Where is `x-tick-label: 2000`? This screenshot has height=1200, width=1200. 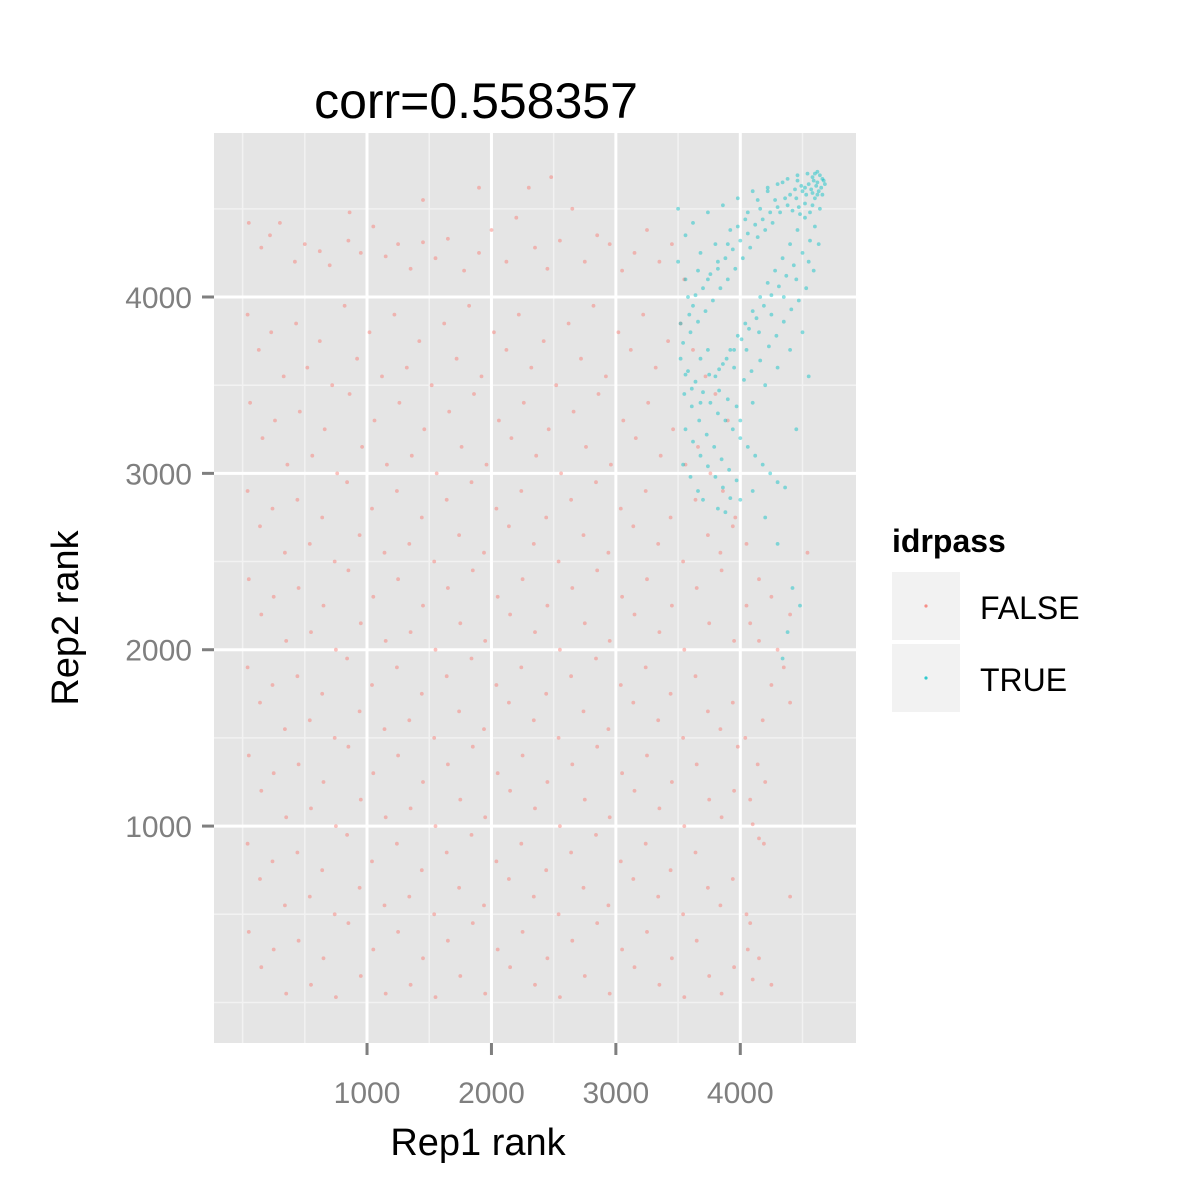
x-tick-label: 2000 is located at coordinates (491, 1093).